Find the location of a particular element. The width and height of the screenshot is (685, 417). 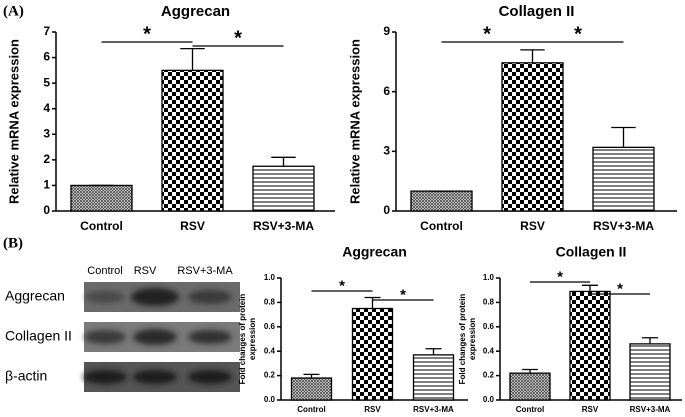

y-tick-label: 5 is located at coordinates (46, 82).